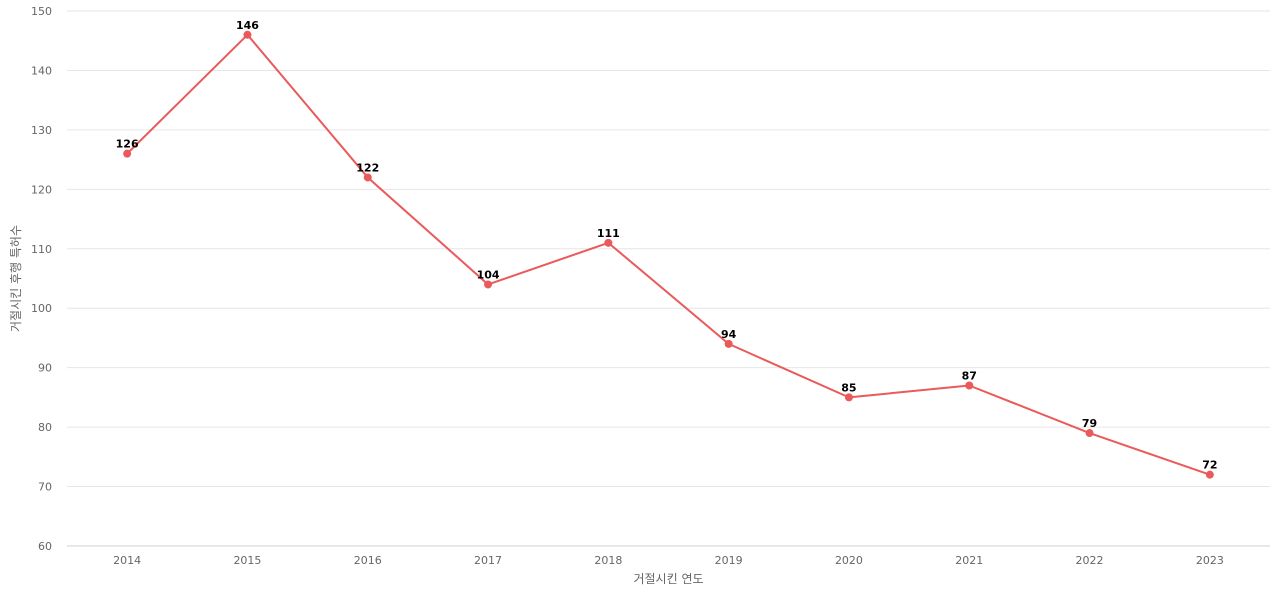 Image resolution: width=1280 pixels, height=600 pixels. I want to click on y-tick-label: 60, so click(45, 546).